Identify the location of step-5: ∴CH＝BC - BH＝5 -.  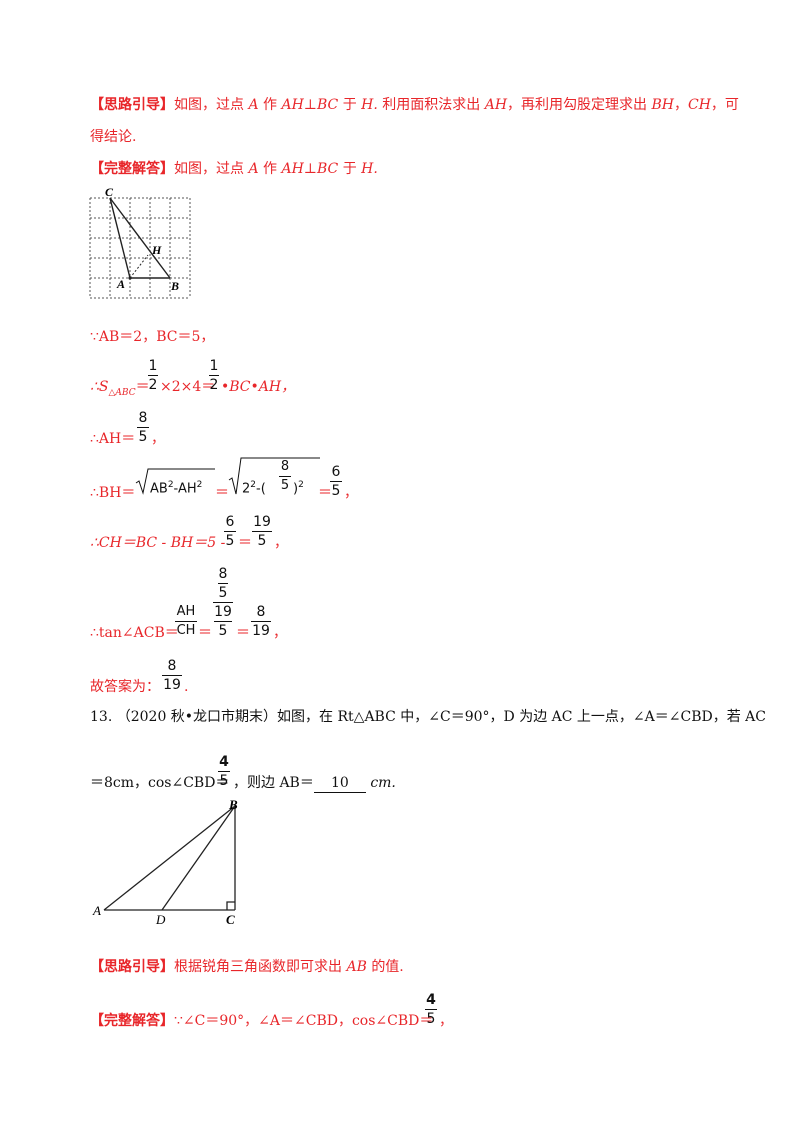
(158, 543).